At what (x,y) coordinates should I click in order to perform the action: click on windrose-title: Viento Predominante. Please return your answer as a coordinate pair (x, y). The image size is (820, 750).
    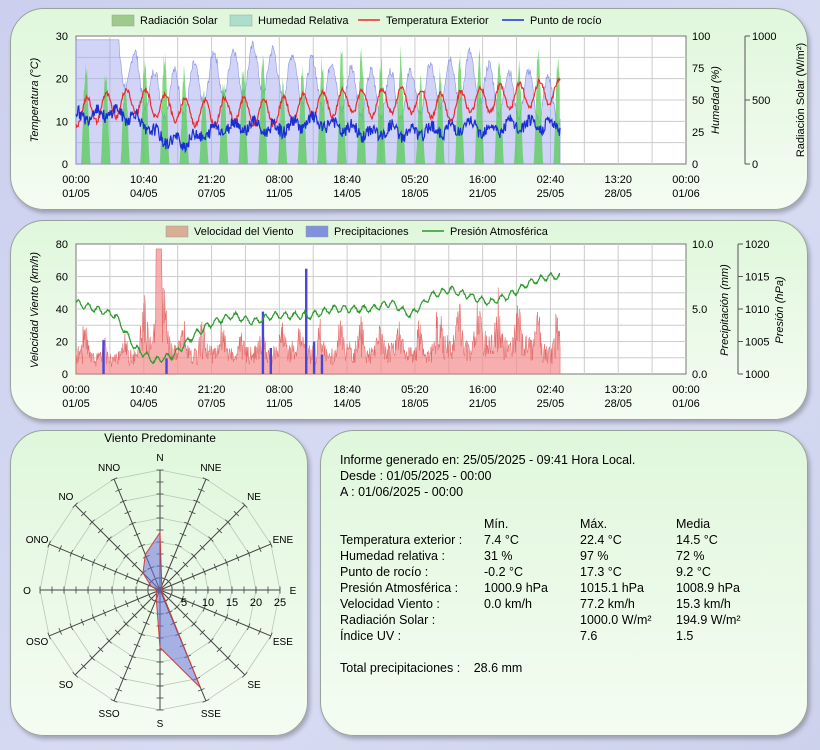
    Looking at the image, I should click on (160, 438).